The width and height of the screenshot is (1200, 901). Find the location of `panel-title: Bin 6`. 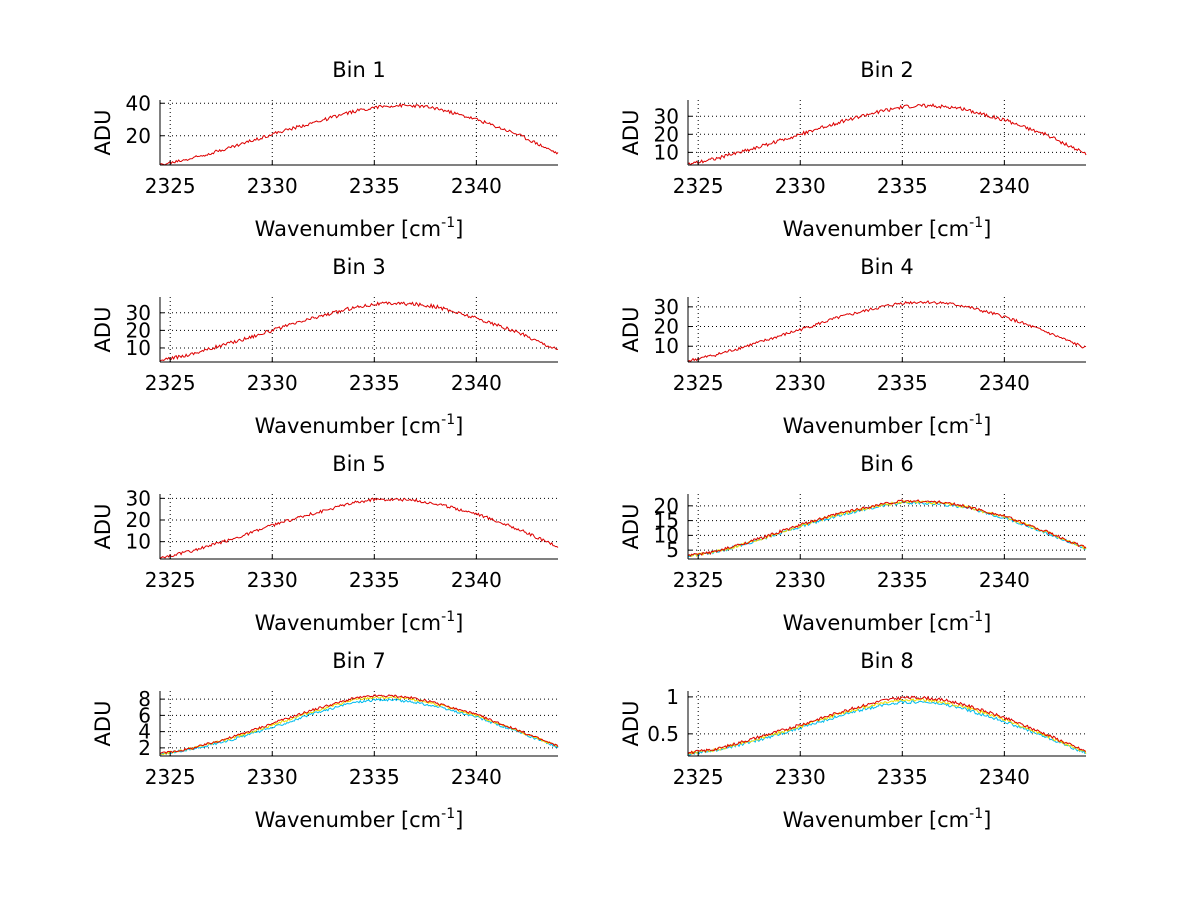

panel-title: Bin 6 is located at coordinates (887, 464).